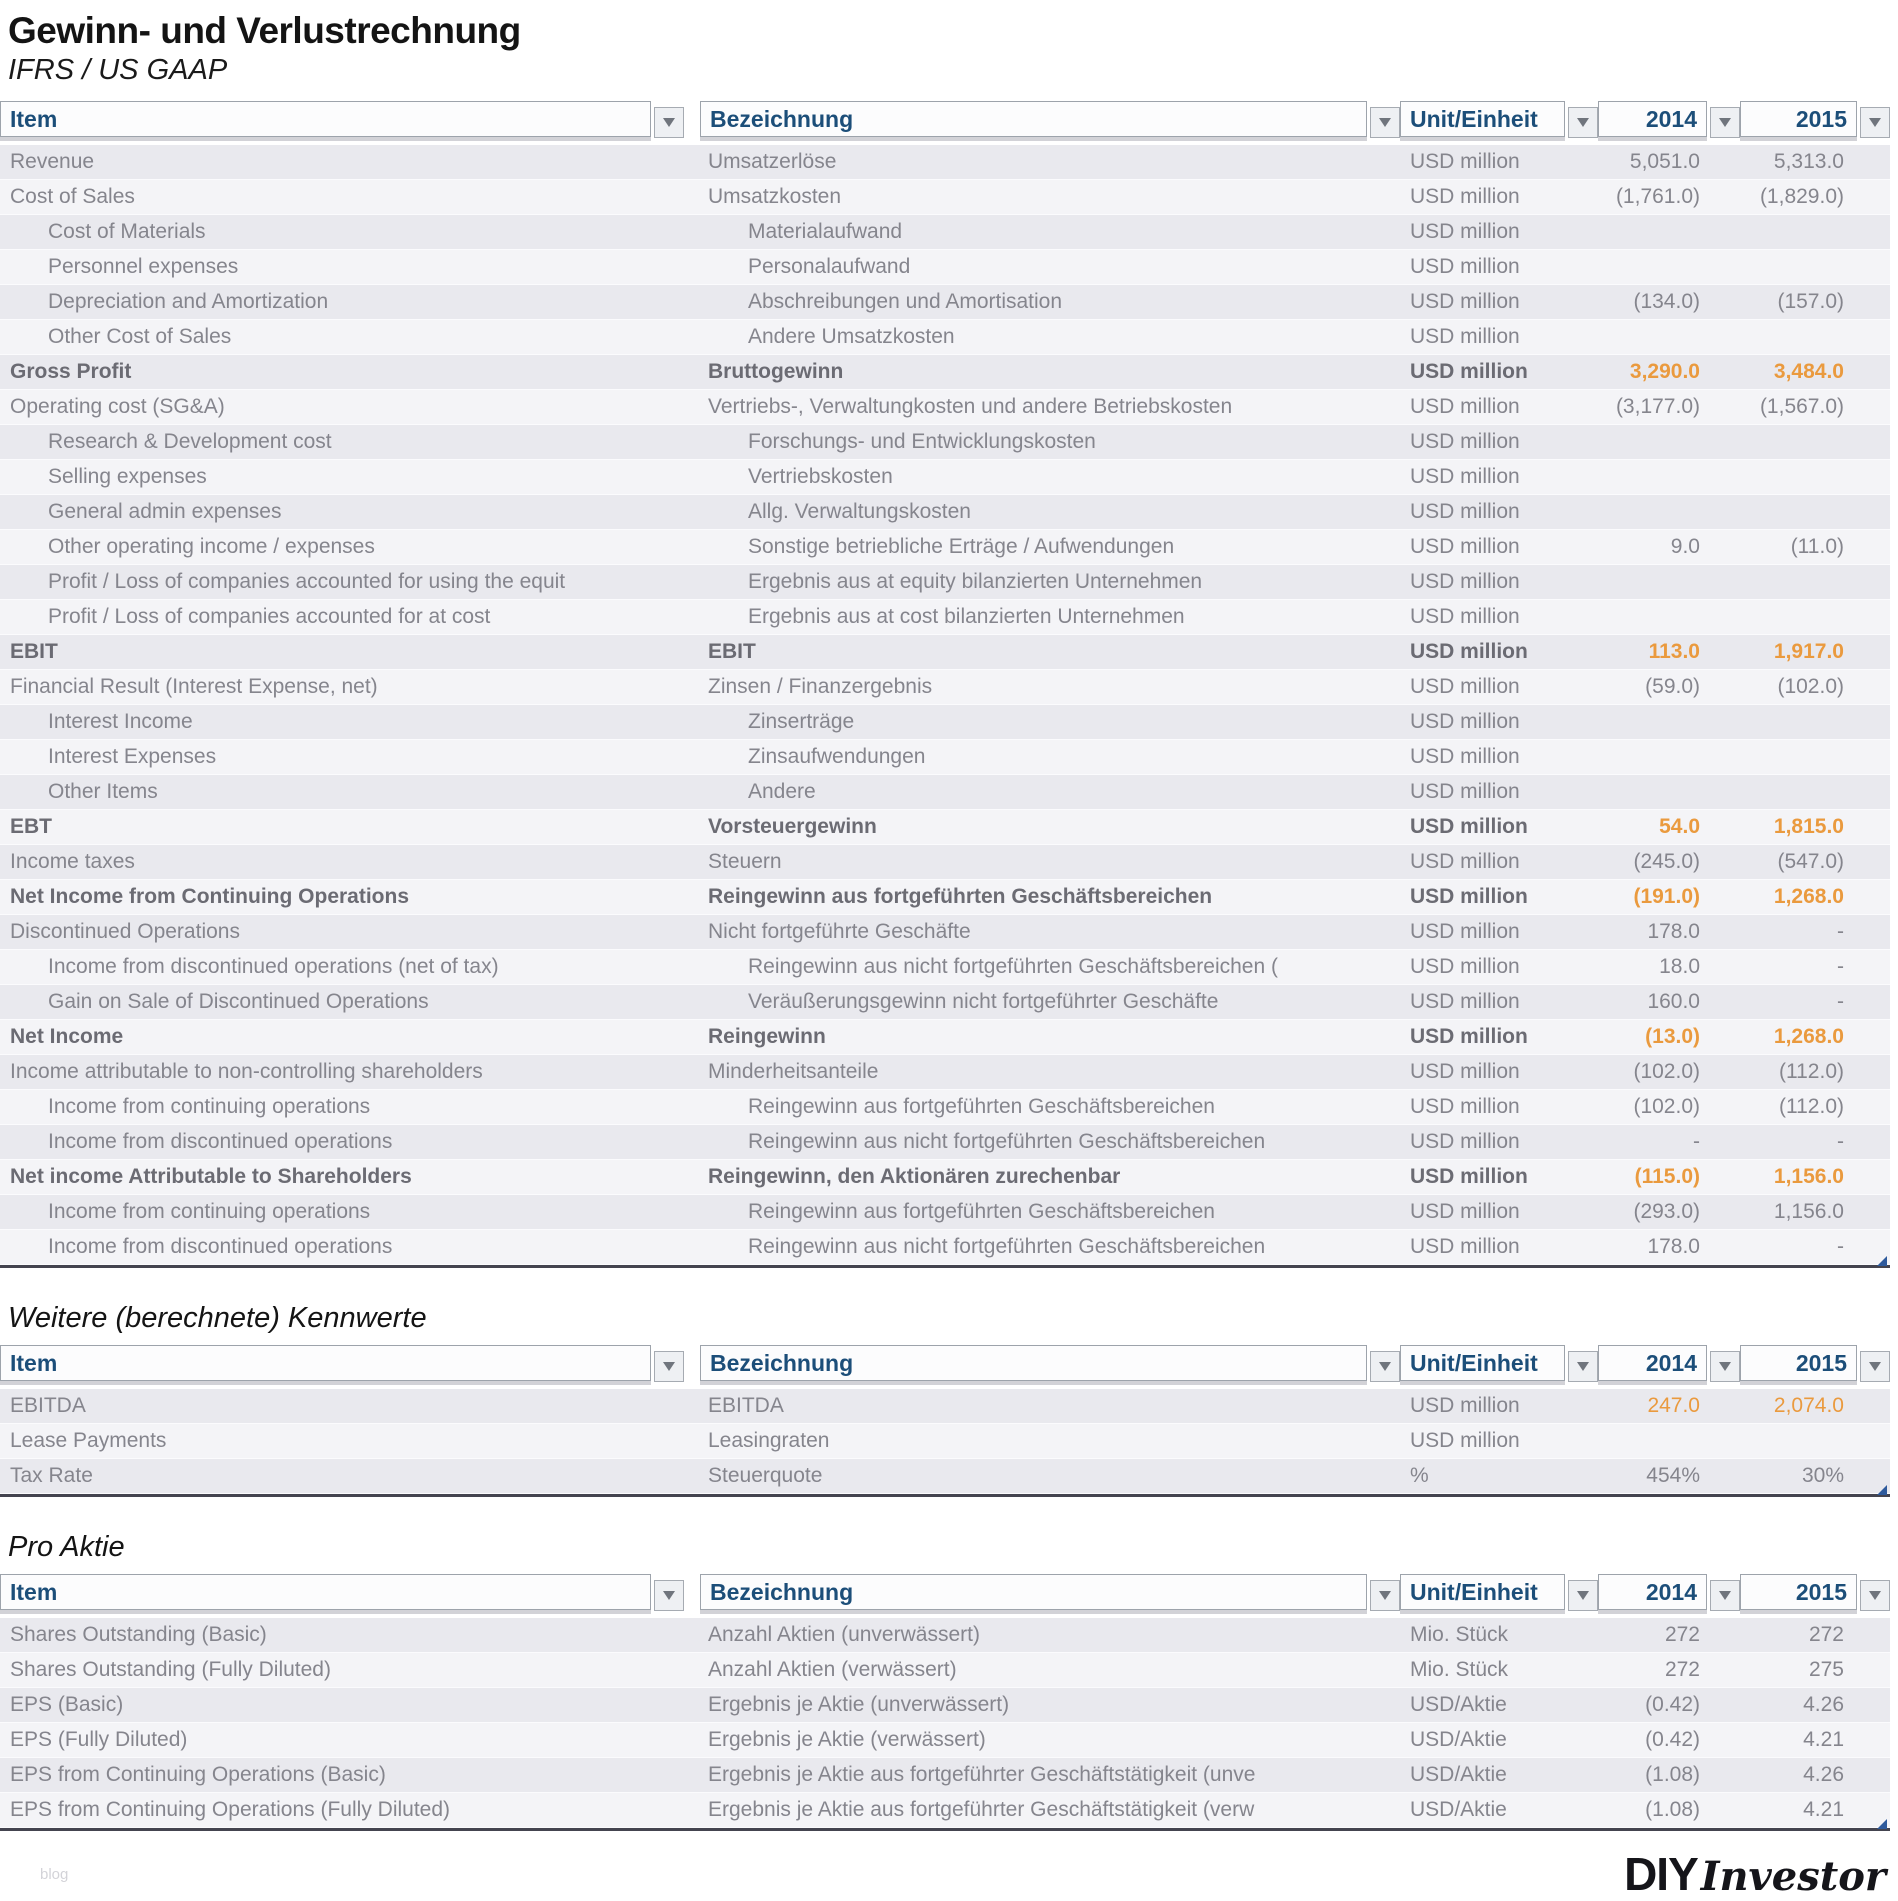 Image resolution: width=1898 pixels, height=1901 pixels. Describe the element at coordinates (1801, 406) in the screenshot. I see `cell-2015: (1,567.0)` at that location.